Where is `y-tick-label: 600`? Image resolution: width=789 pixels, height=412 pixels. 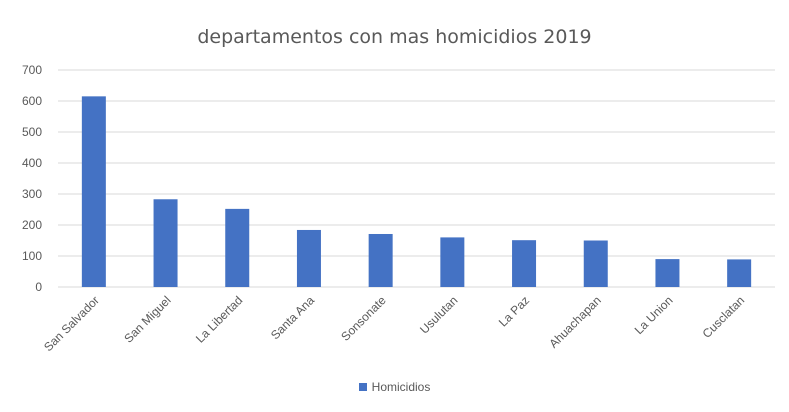
y-tick-label: 600 is located at coordinates (32, 101).